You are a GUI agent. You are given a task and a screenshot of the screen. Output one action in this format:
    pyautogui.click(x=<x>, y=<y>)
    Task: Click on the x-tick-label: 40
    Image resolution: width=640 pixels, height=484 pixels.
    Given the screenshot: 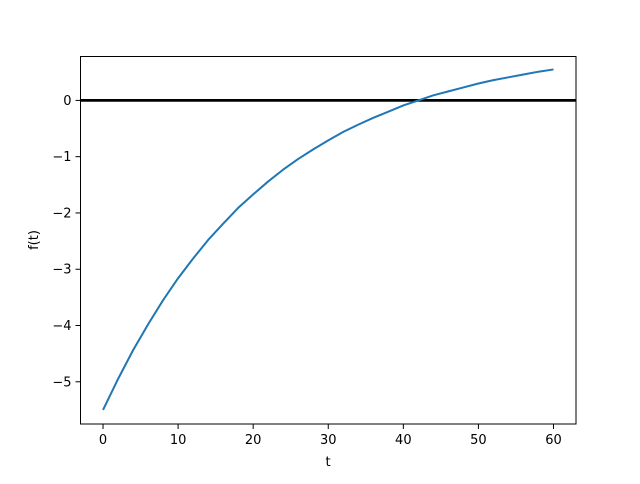 What is the action you would take?
    pyautogui.click(x=403, y=440)
    